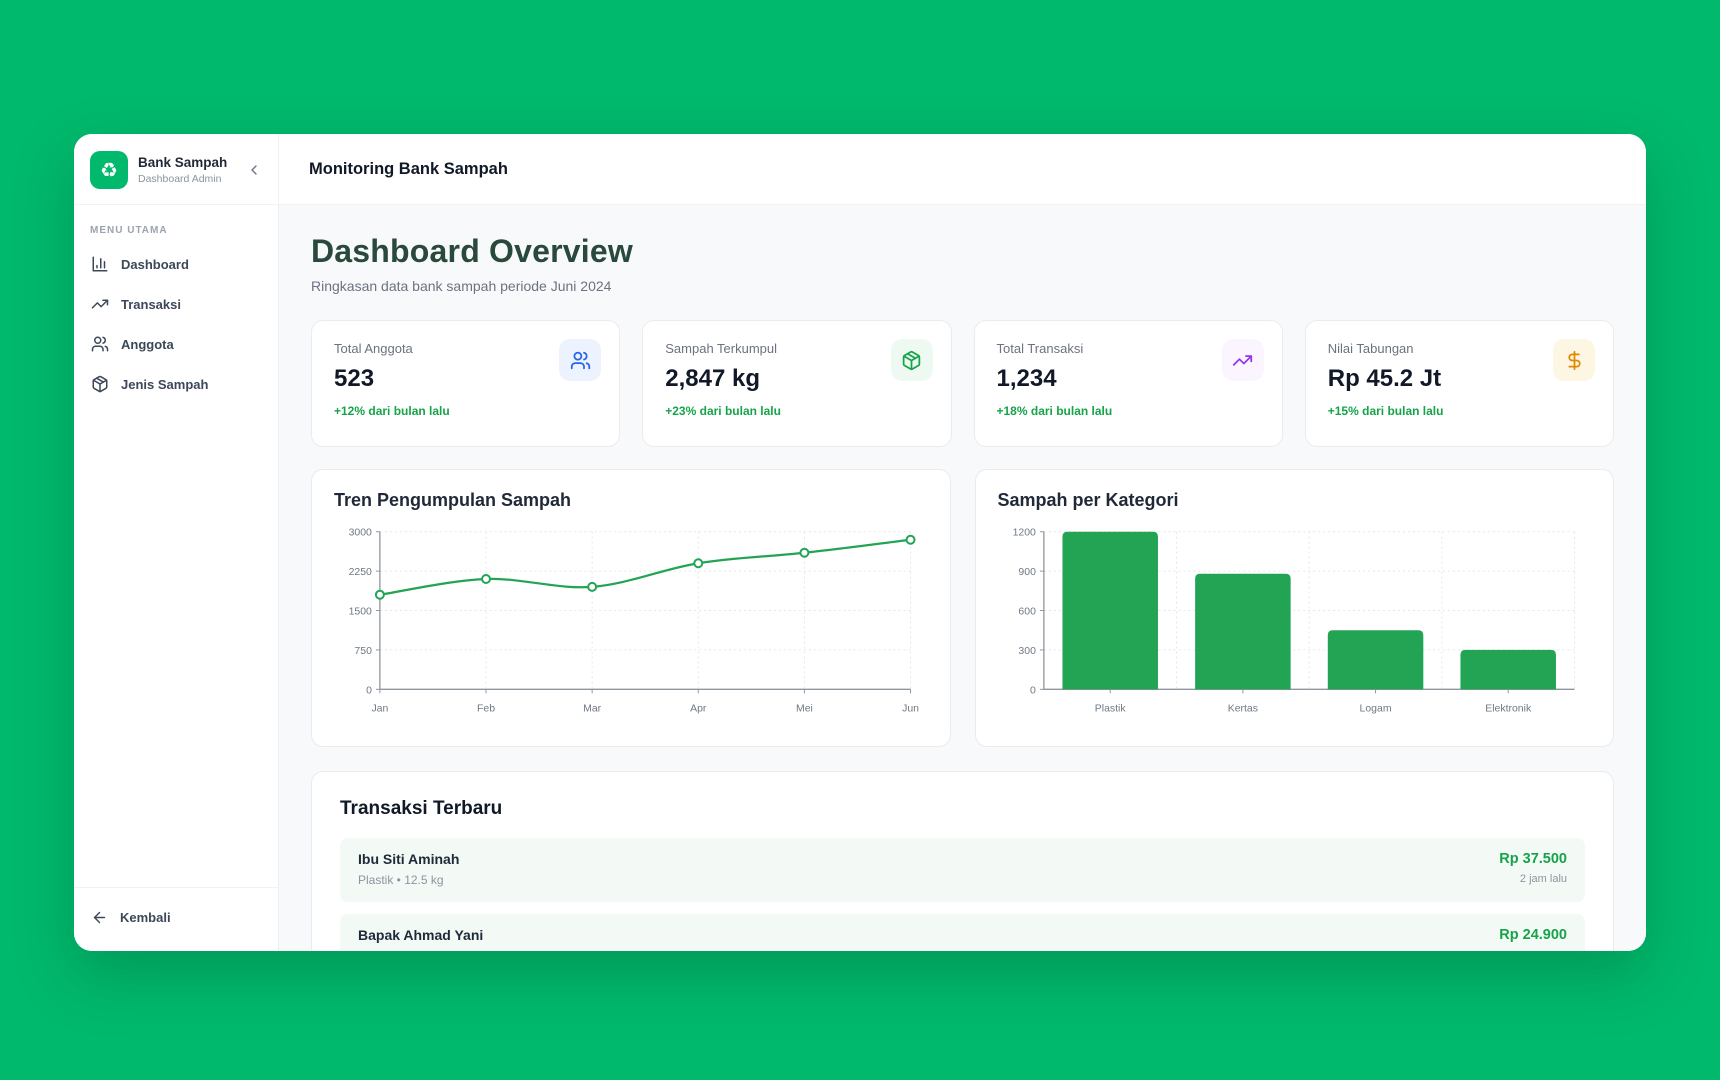 The width and height of the screenshot is (1720, 1080). Describe the element at coordinates (1040, 348) in the screenshot. I see `stat-label: Total Transaksi` at that location.